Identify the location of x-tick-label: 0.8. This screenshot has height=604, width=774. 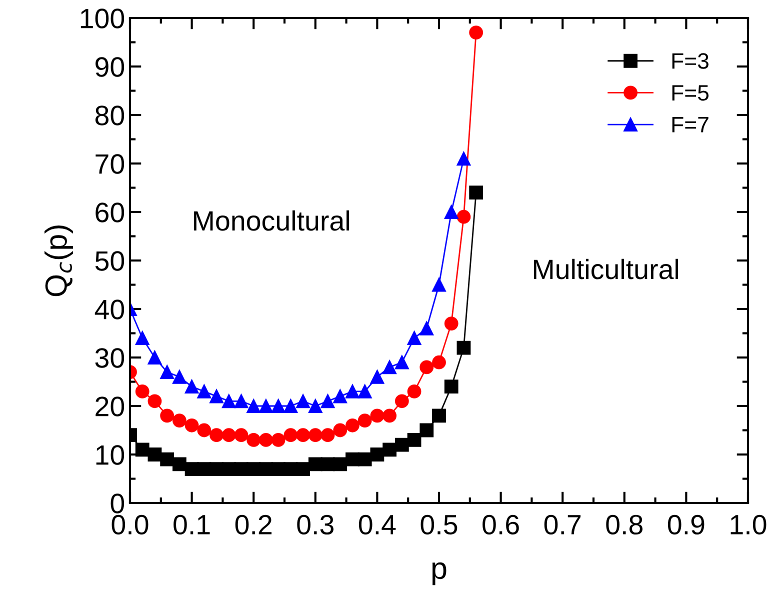
(624, 524).